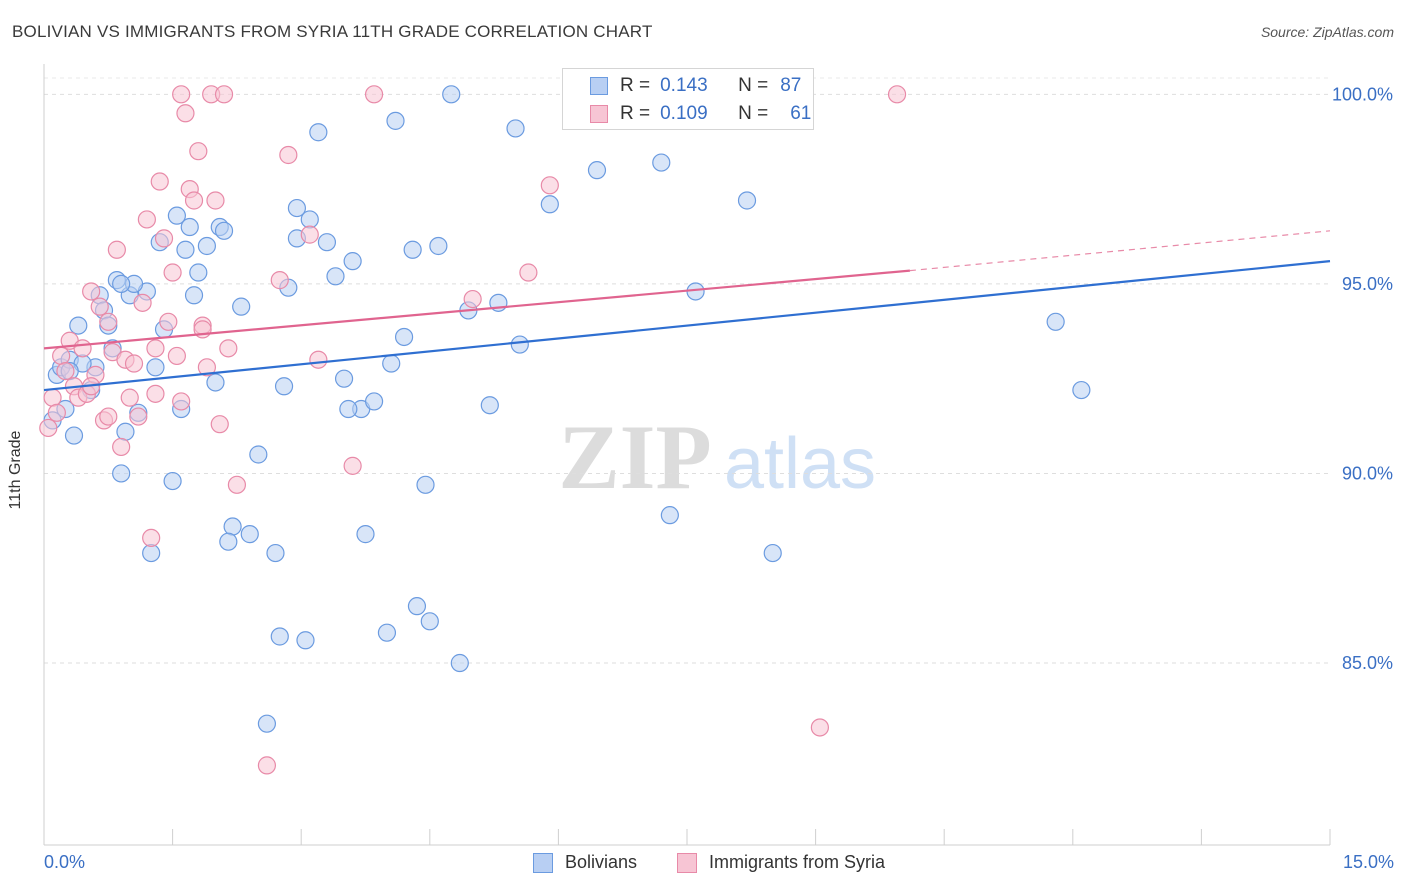  What do you see at coordinates (1120, 251) in the screenshot?
I see `syria-trend-line-extension` at bounding box center [1120, 251].